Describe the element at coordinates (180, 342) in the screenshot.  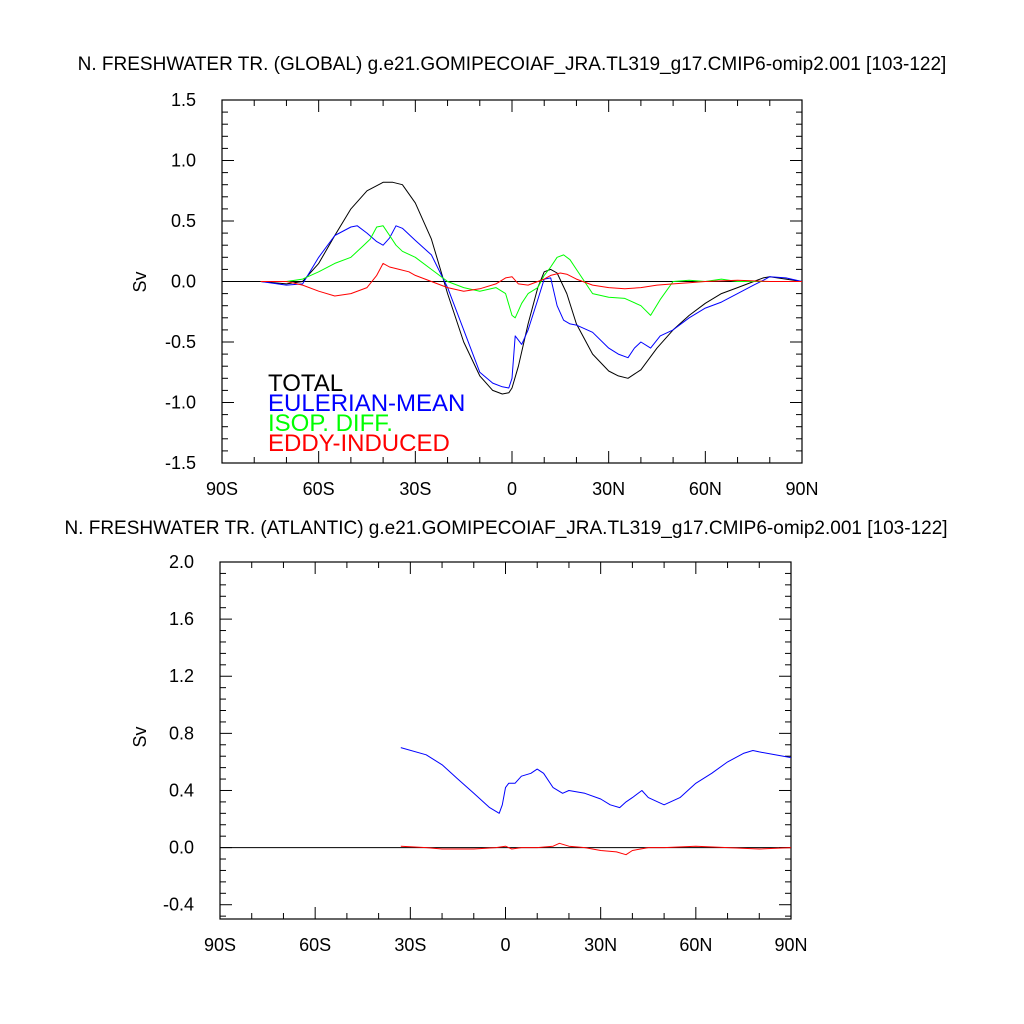
I see `global-y-tick-label: -0.5` at that location.